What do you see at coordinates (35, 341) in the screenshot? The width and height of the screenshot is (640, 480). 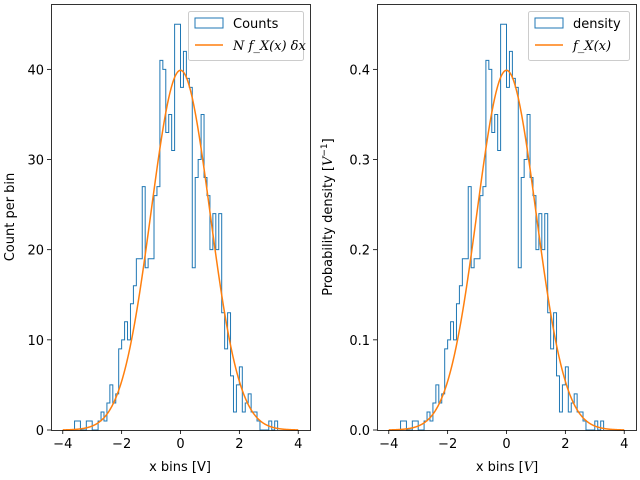 I see `y-tick-label: 10` at bounding box center [35, 341].